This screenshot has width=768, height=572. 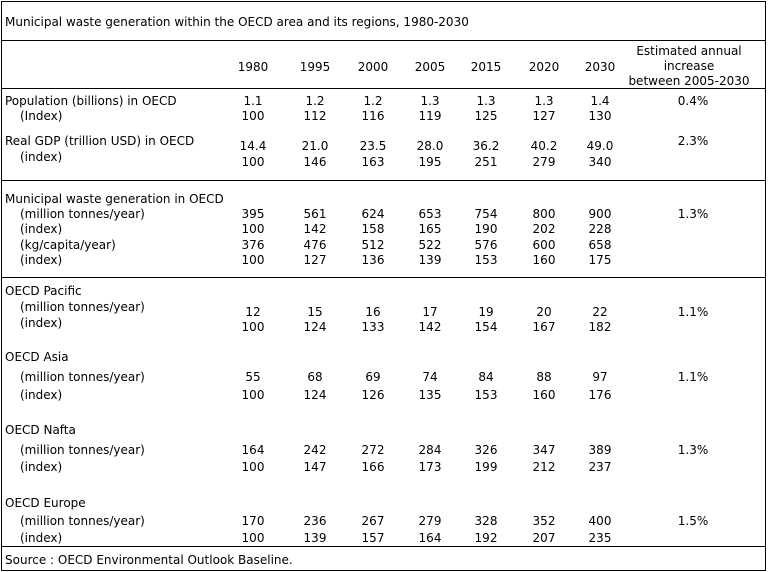 What do you see at coordinates (544, 146) in the screenshot?
I see `table-cell: 40.2` at bounding box center [544, 146].